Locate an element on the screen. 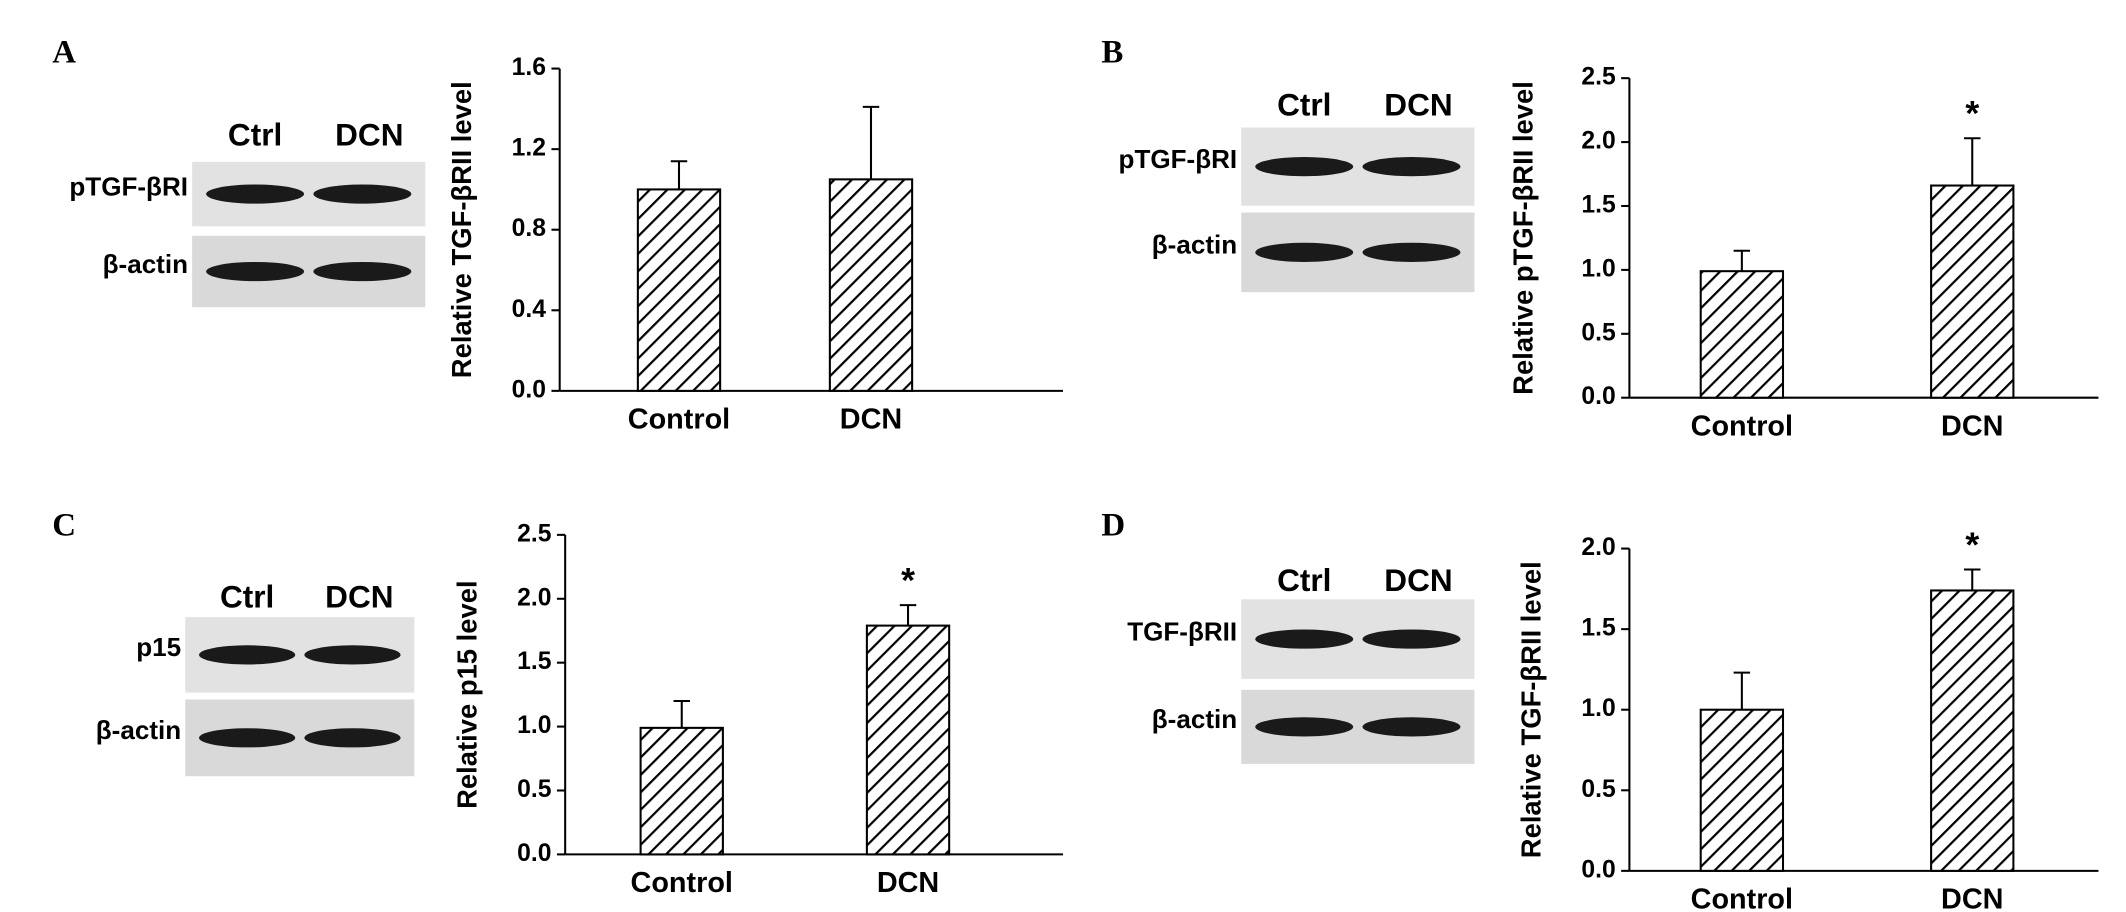  y-tick-label: 0.4 is located at coordinates (529, 309).